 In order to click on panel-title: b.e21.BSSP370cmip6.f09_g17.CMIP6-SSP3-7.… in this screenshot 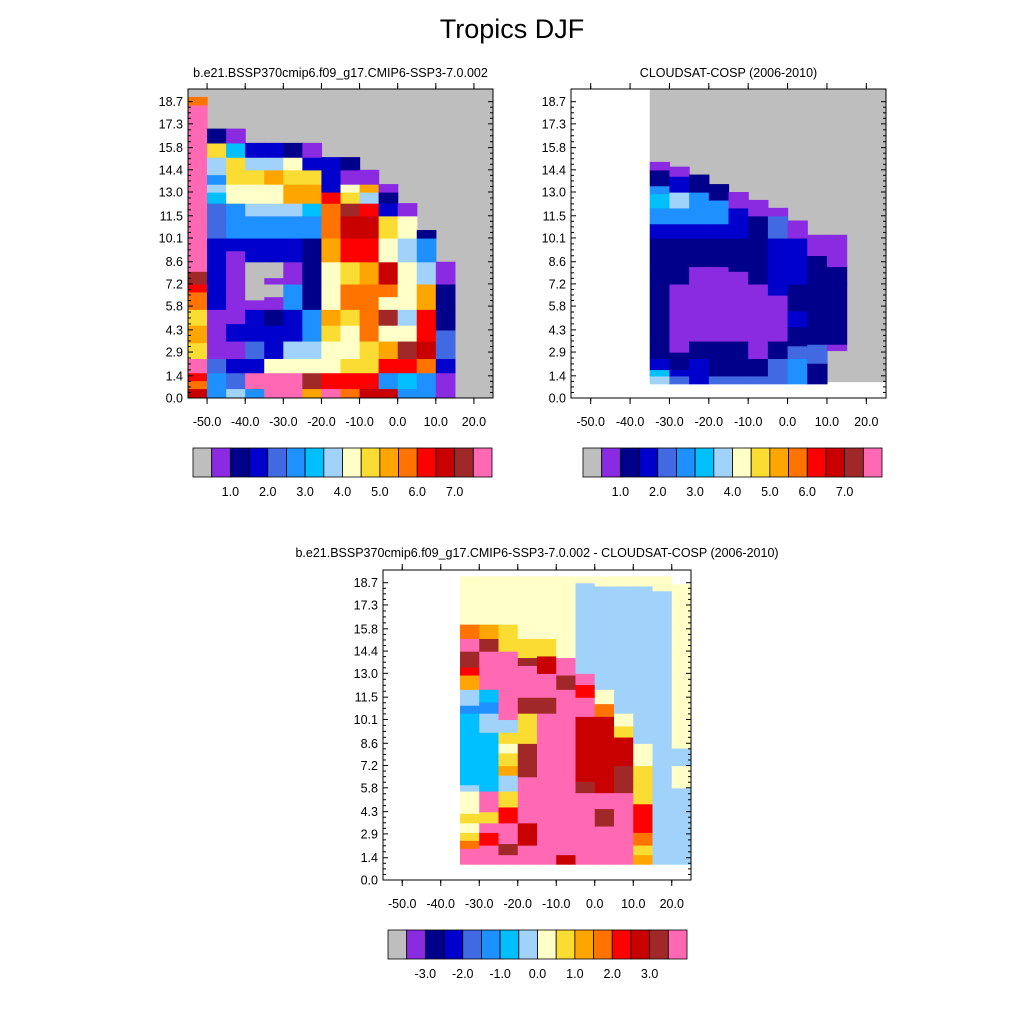, I will do `click(340, 73)`.